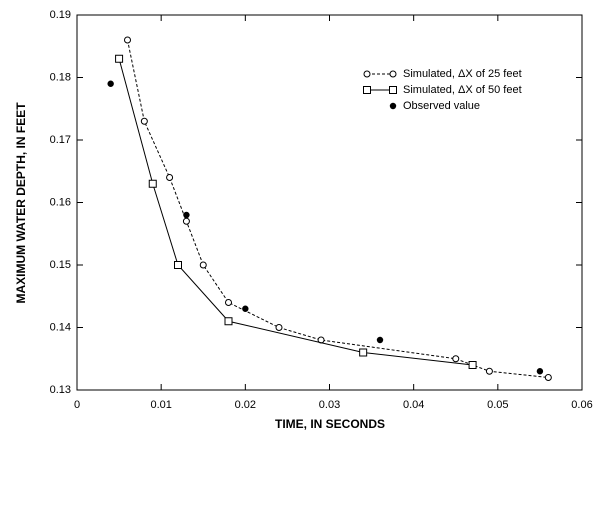 The image size is (600, 509). What do you see at coordinates (160, 405) in the screenshot?
I see `x-tick-label: 0.01` at bounding box center [160, 405].